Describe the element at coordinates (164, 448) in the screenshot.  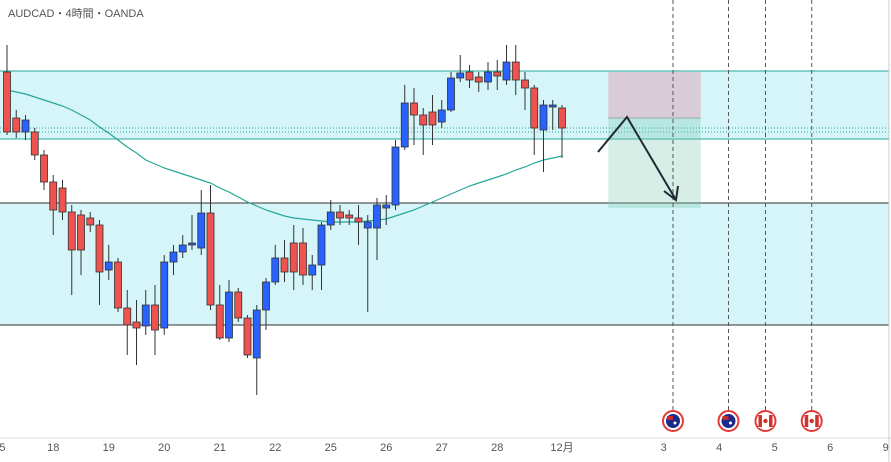
I see `x-tick-label: 20` at that location.